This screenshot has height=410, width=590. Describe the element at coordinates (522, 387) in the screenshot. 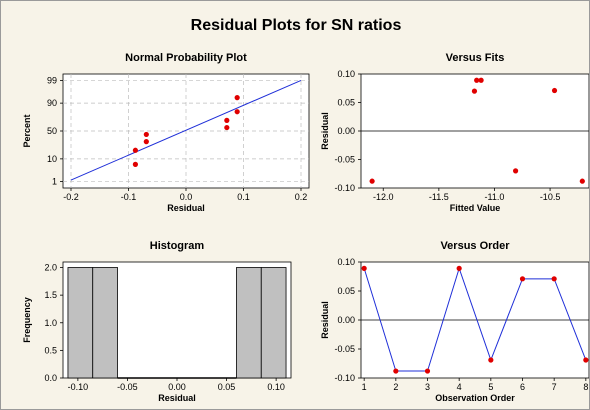

I see `x-tick-label: 6` at that location.